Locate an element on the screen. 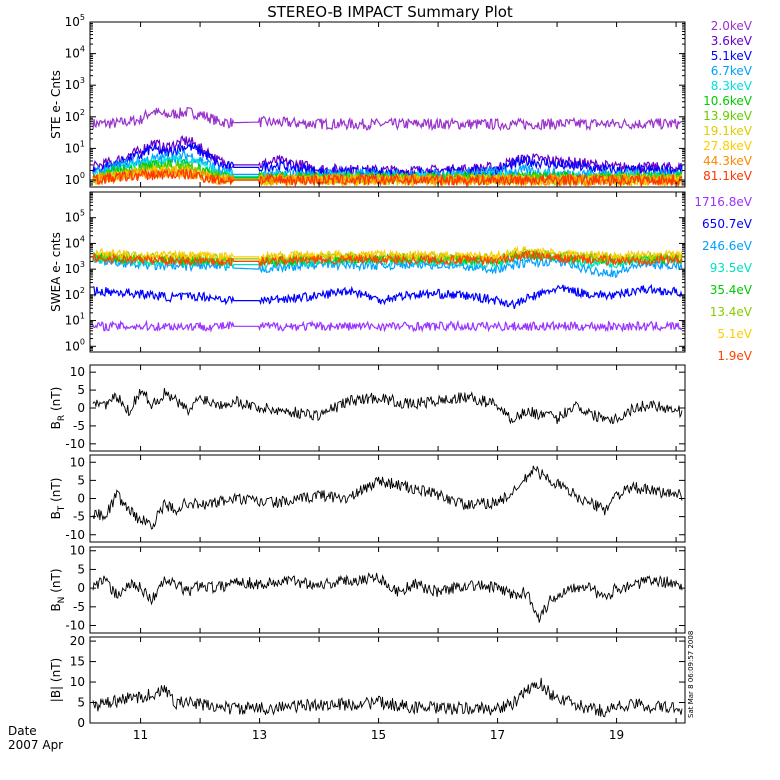  ytick-label-5-3: 15 is located at coordinates (77, 662).